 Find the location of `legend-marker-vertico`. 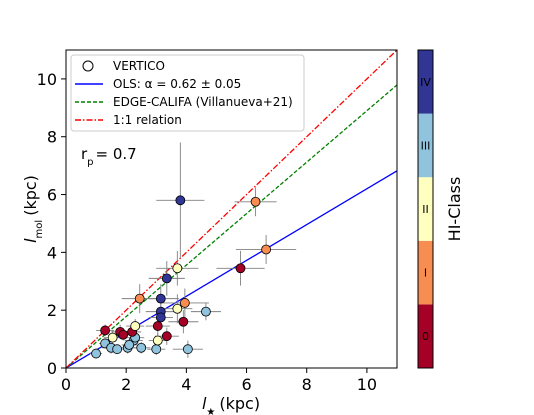

legend-marker-vertico is located at coordinates (88, 66).